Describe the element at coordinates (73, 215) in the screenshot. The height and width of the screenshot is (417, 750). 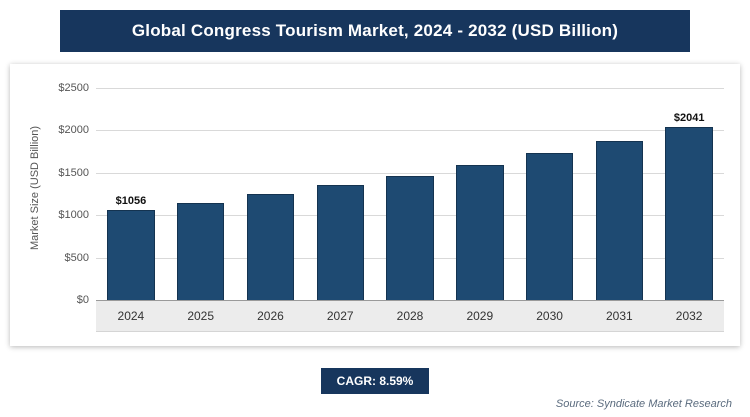
I see `y-tick-label: $1000` at that location.